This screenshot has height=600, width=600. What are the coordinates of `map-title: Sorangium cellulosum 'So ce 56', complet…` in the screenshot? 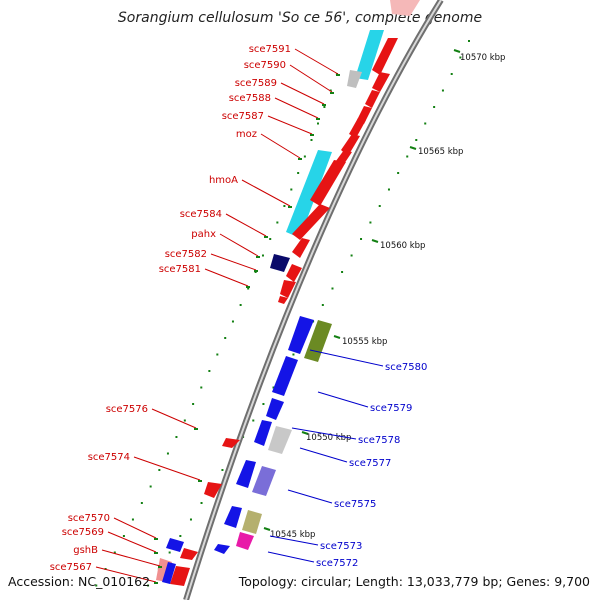 It's located at (300, 18).